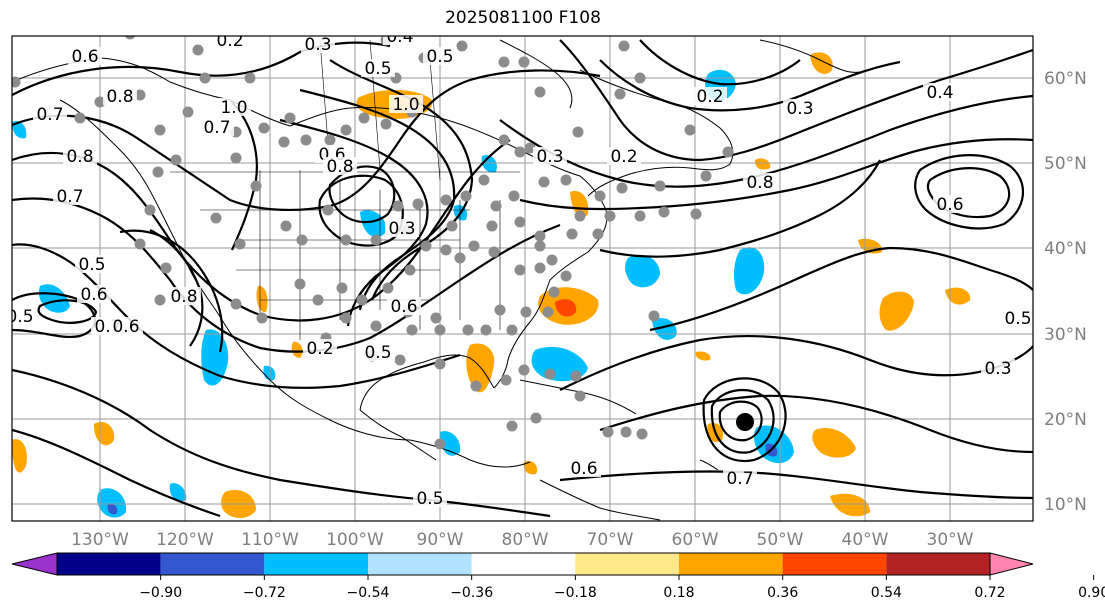 Image resolution: width=1105 pixels, height=615 pixels. Describe the element at coordinates (1011, 564) in the screenshot. I see `colorbar-extend-high` at that location.